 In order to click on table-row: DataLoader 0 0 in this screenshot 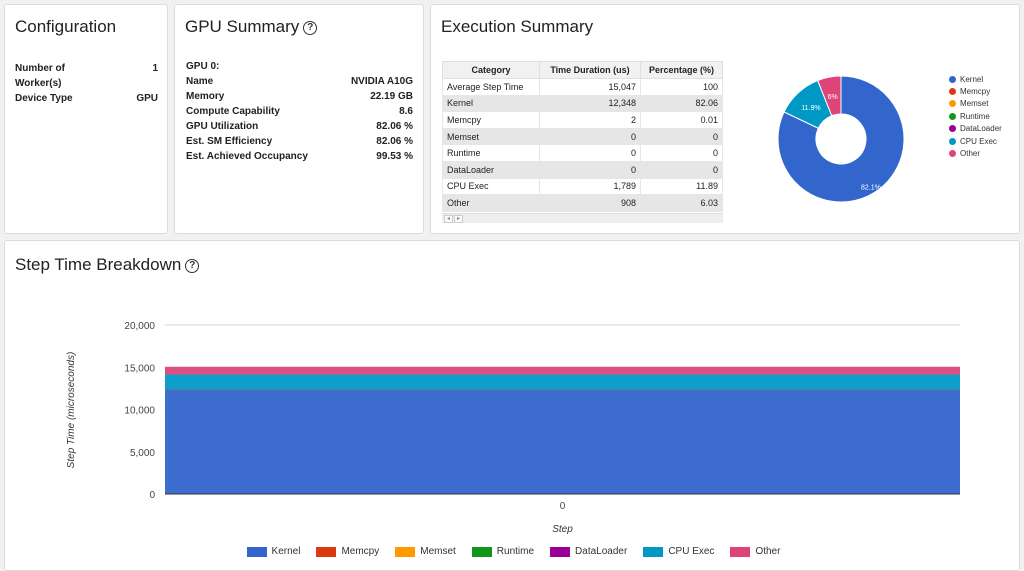, I will do `click(582, 169)`.